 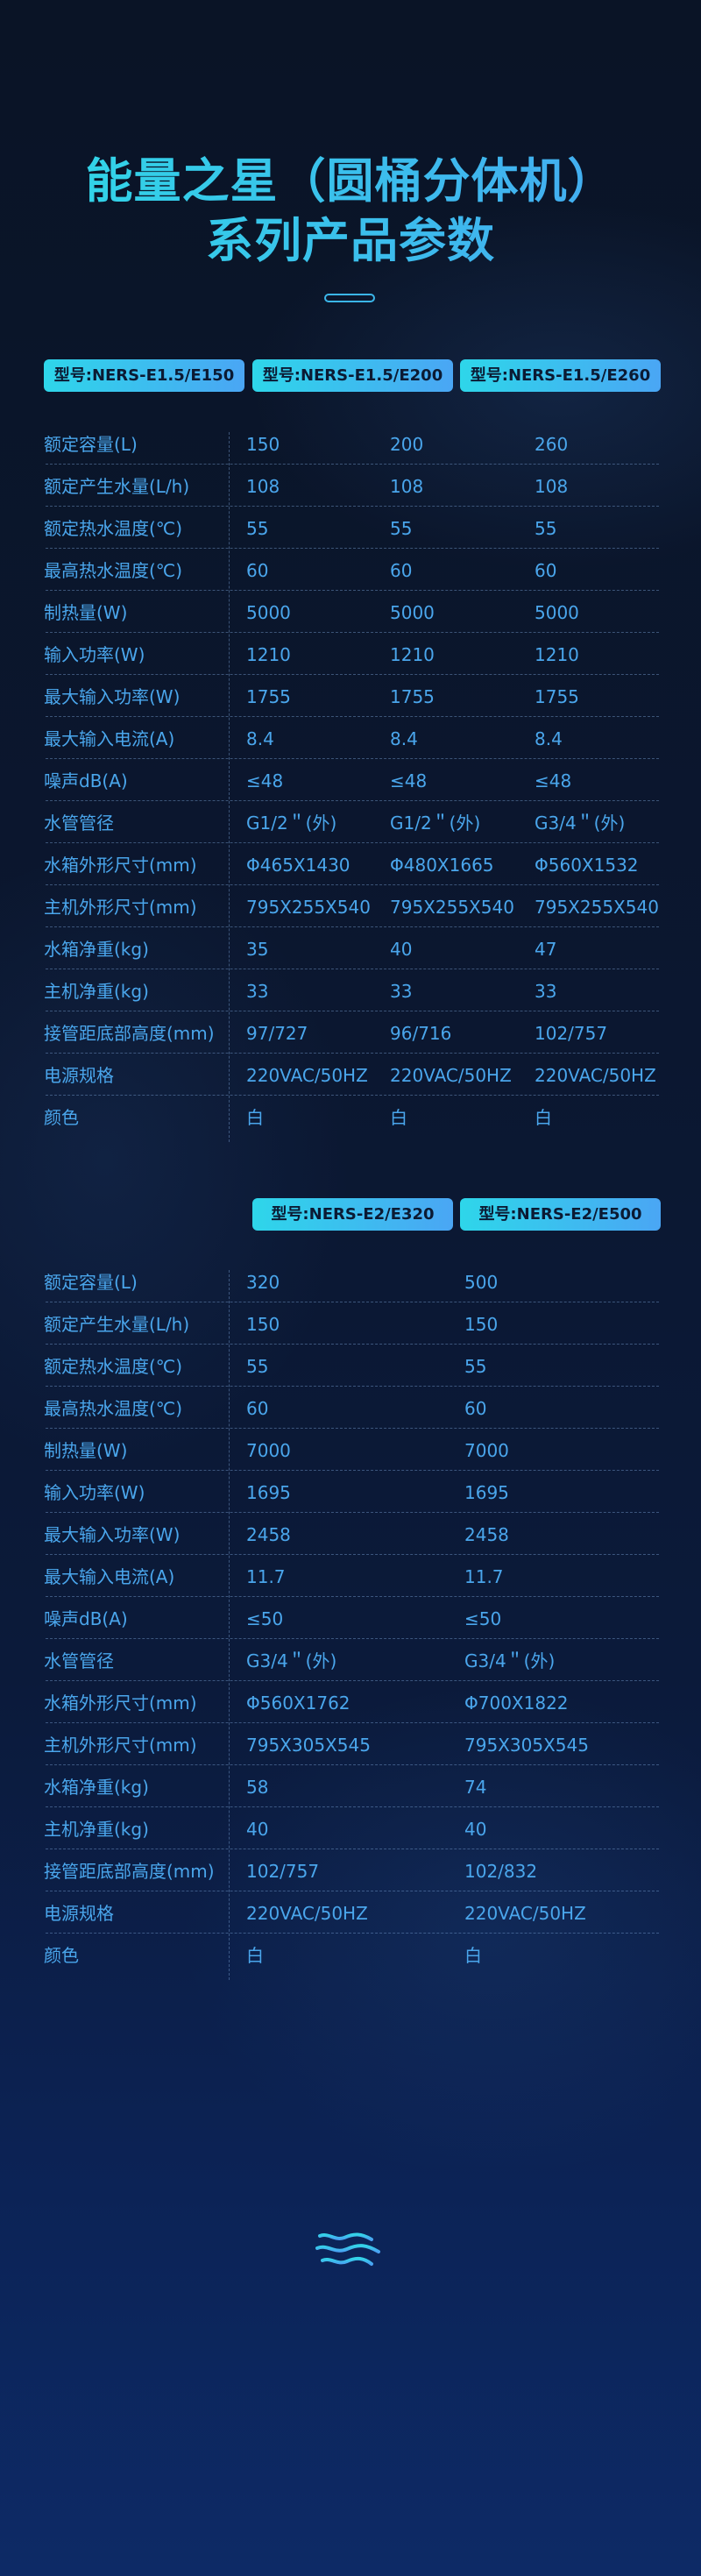 I want to click on water-waves-icon, so click(x=347, y=2249).